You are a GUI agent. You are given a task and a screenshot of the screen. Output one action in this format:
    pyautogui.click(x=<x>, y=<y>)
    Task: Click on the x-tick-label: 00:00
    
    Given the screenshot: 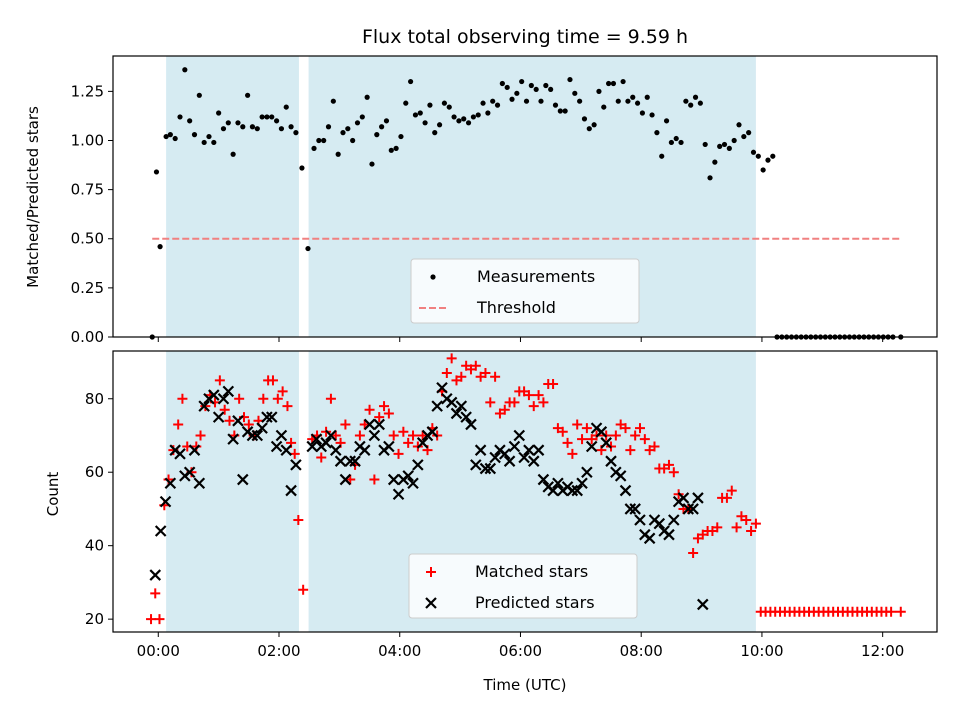 What is the action you would take?
    pyautogui.click(x=158, y=651)
    